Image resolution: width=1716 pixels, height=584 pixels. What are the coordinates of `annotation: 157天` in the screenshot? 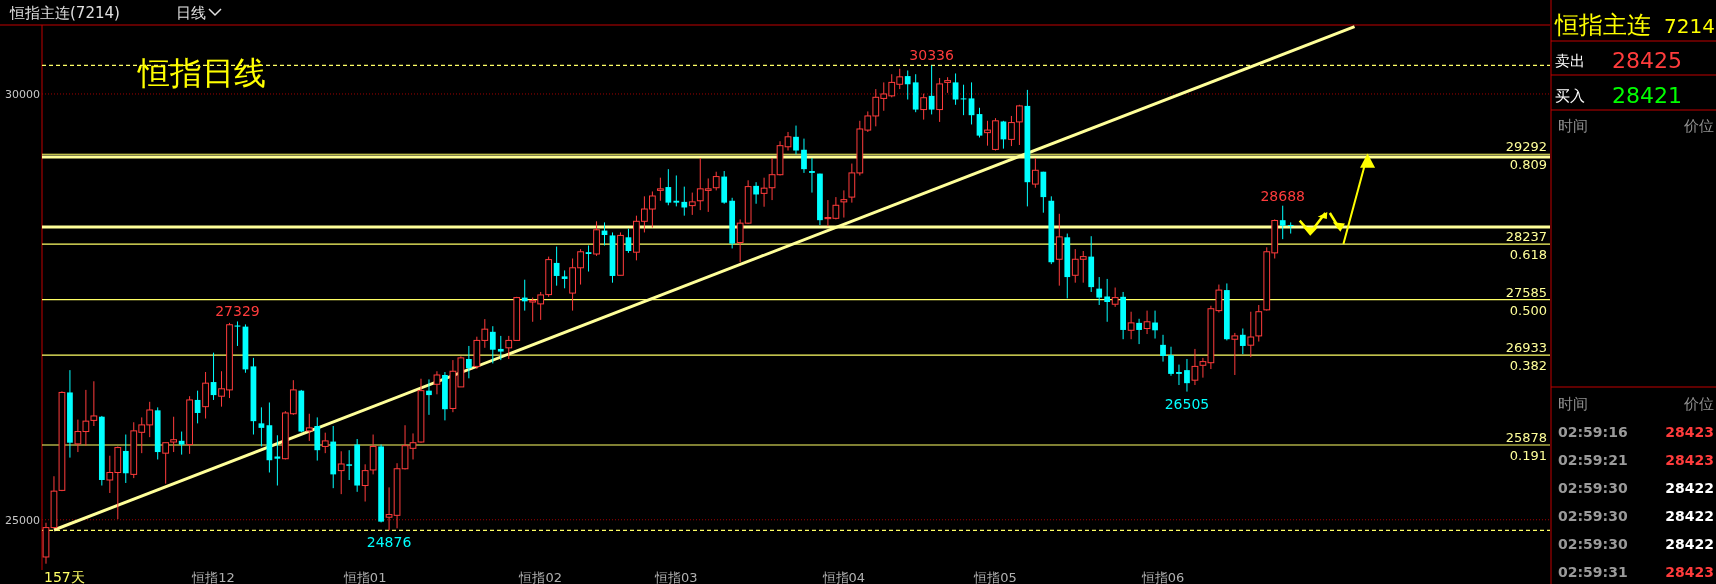 It's located at (64, 576).